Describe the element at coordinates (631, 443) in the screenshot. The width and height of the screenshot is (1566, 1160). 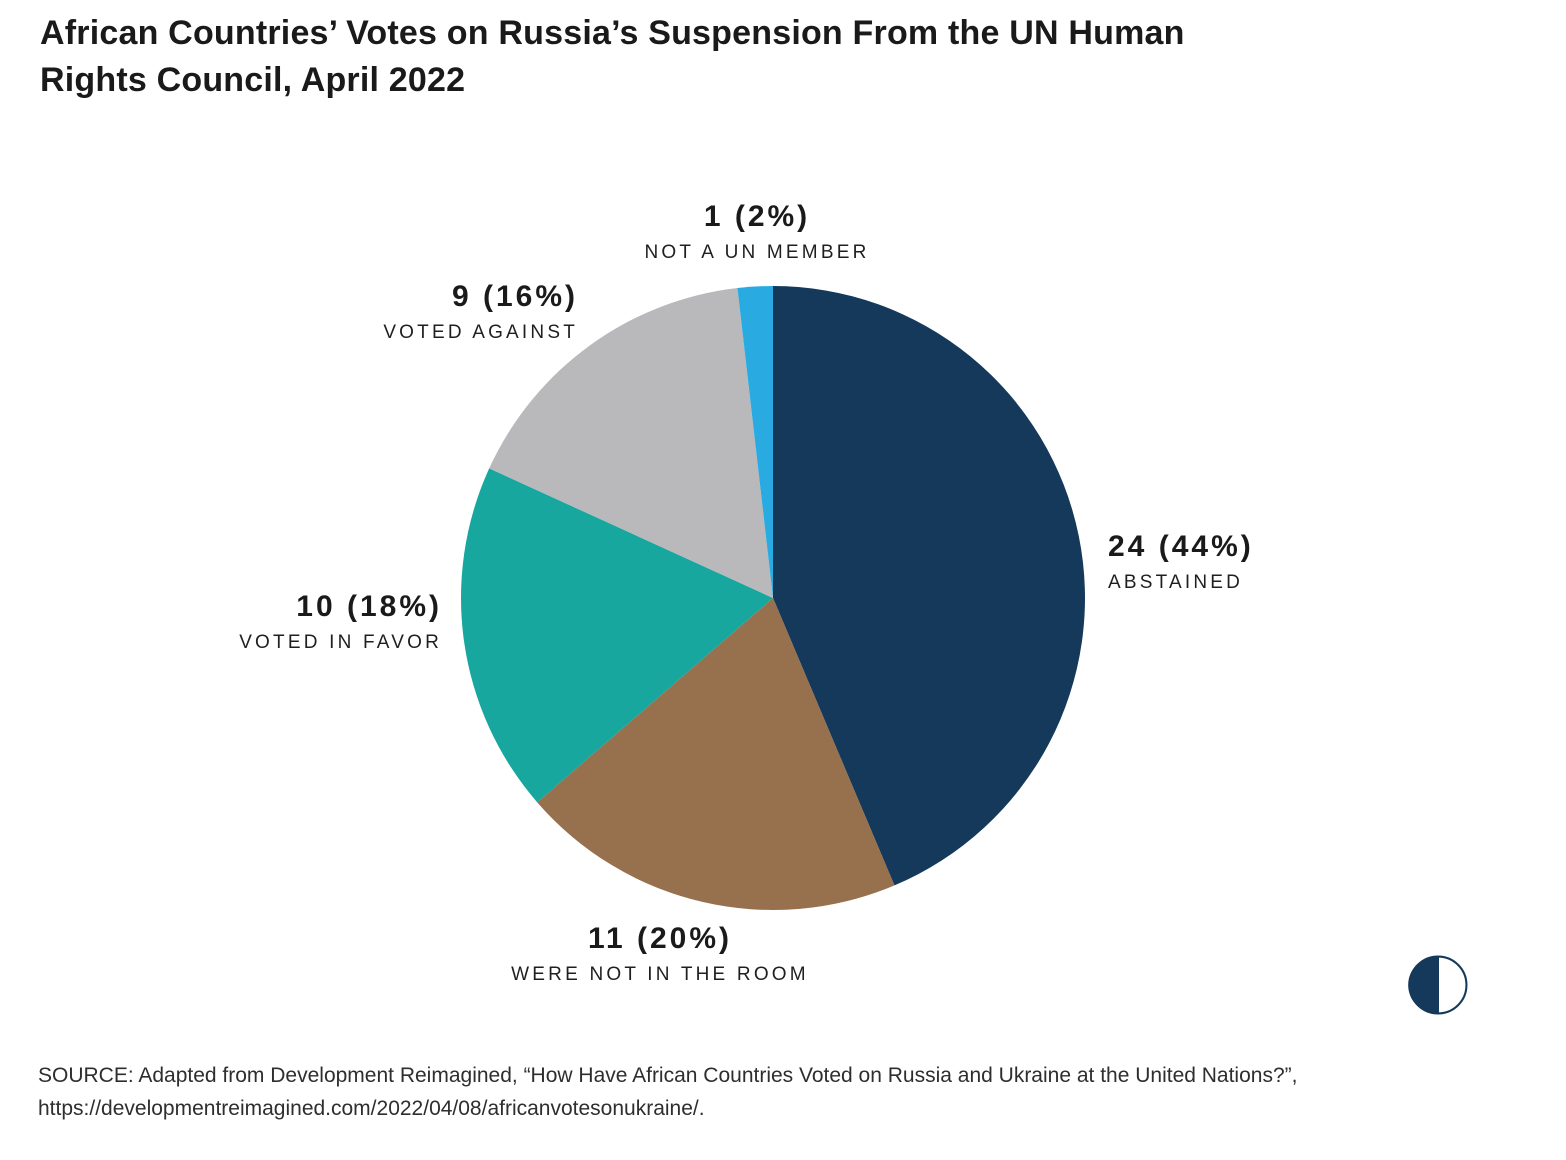
I see `pie-slice-voted-against` at that location.